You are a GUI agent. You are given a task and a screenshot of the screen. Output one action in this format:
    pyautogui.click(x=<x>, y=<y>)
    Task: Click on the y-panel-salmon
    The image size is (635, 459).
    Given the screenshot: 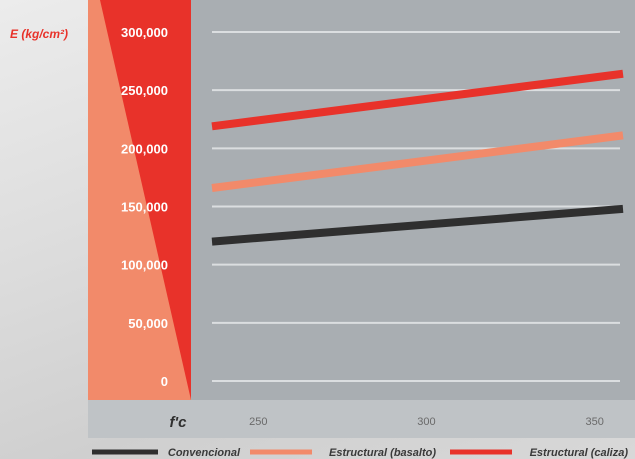 What is the action you would take?
    pyautogui.click(x=139, y=200)
    